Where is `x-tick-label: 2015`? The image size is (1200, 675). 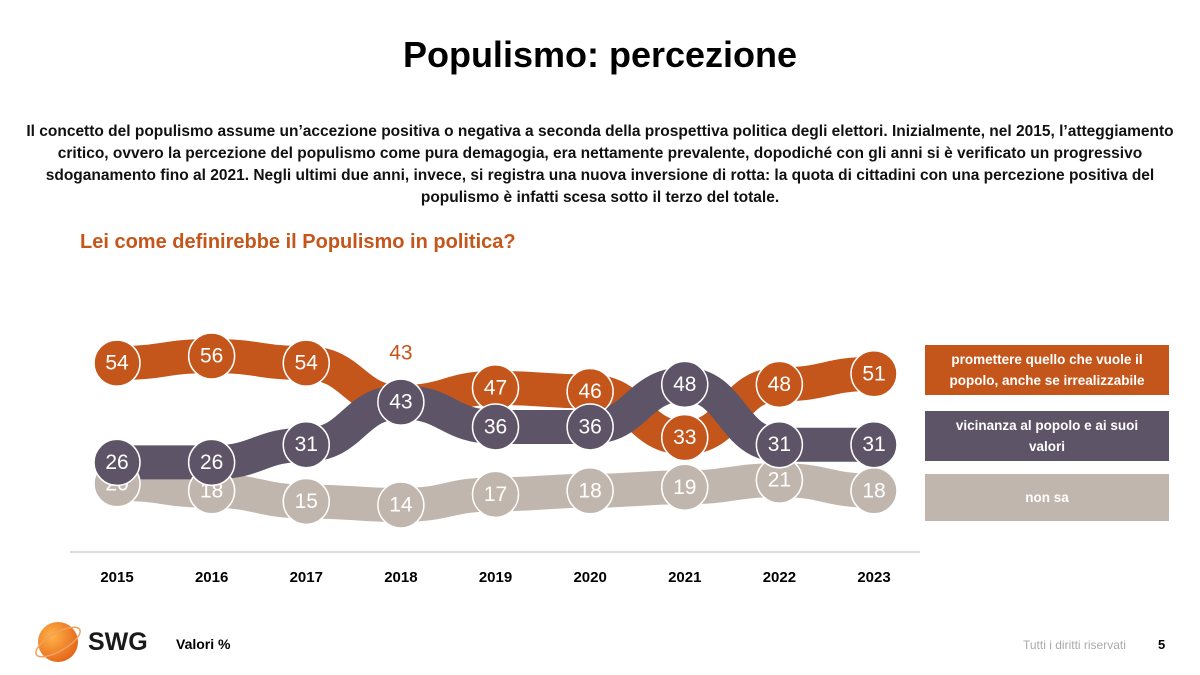 x-tick-label: 2015 is located at coordinates (116, 577).